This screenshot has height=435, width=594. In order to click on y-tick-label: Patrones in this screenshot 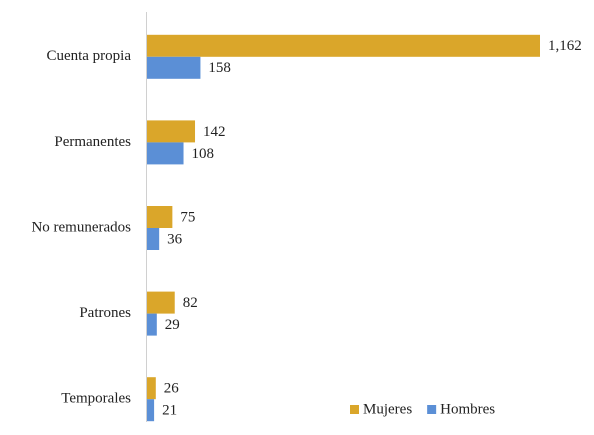, I will do `click(105, 313)`.